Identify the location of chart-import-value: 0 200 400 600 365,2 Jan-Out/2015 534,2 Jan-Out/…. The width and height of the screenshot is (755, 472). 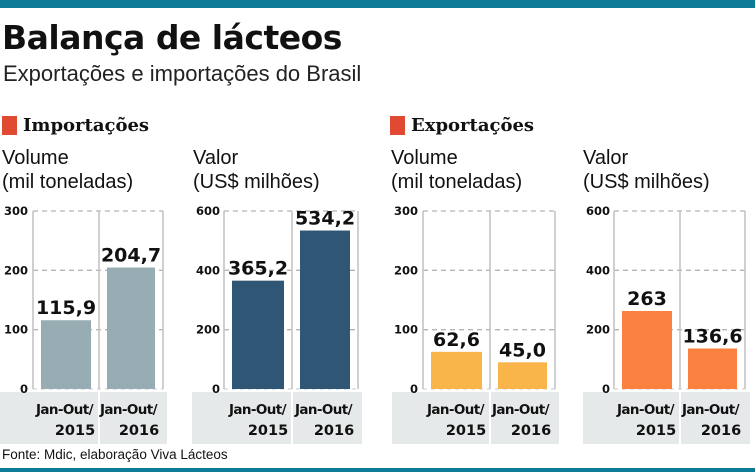
(277, 324).